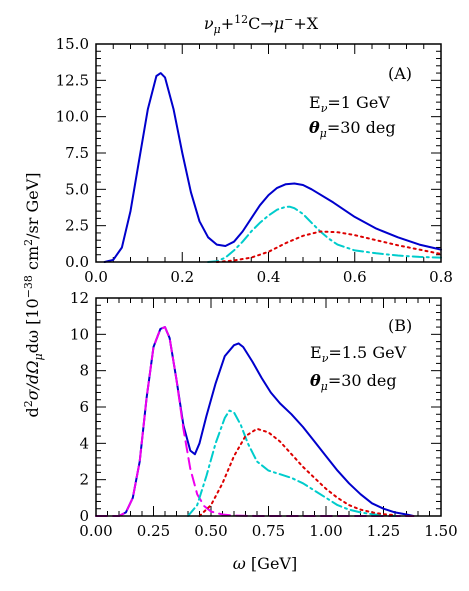  Describe the element at coordinates (84, 443) in the screenshot. I see `y-tick-label-b-2: 4` at that location.